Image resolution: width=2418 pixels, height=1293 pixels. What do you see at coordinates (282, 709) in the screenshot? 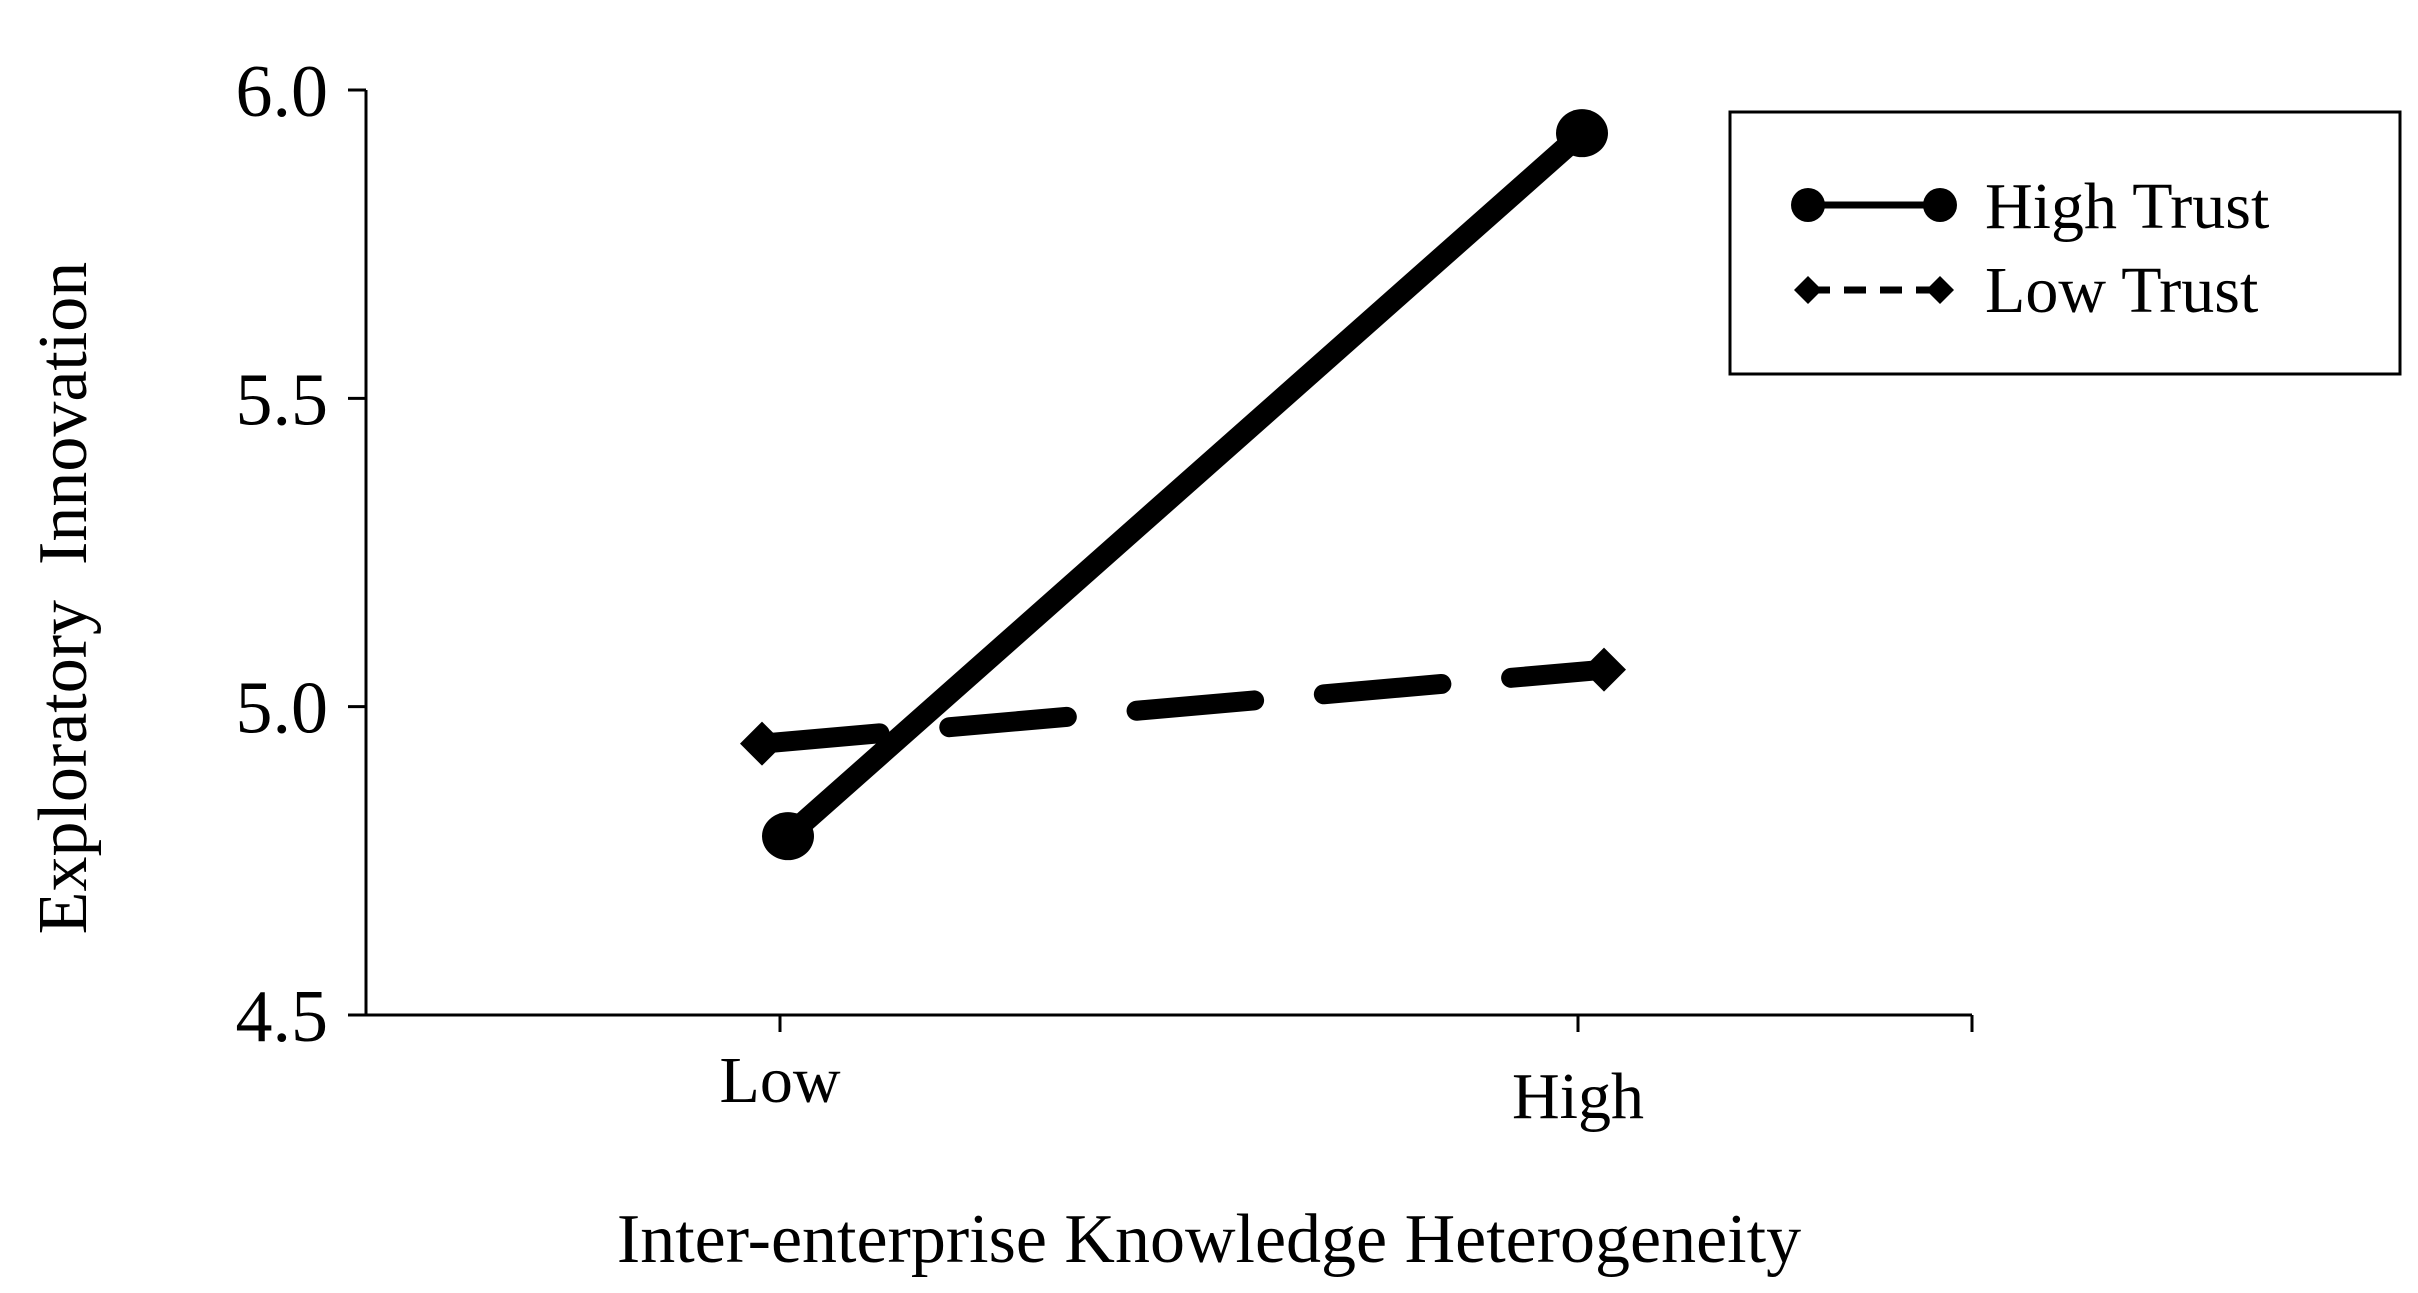
I see `y-tick-label: 5.0` at bounding box center [282, 709].